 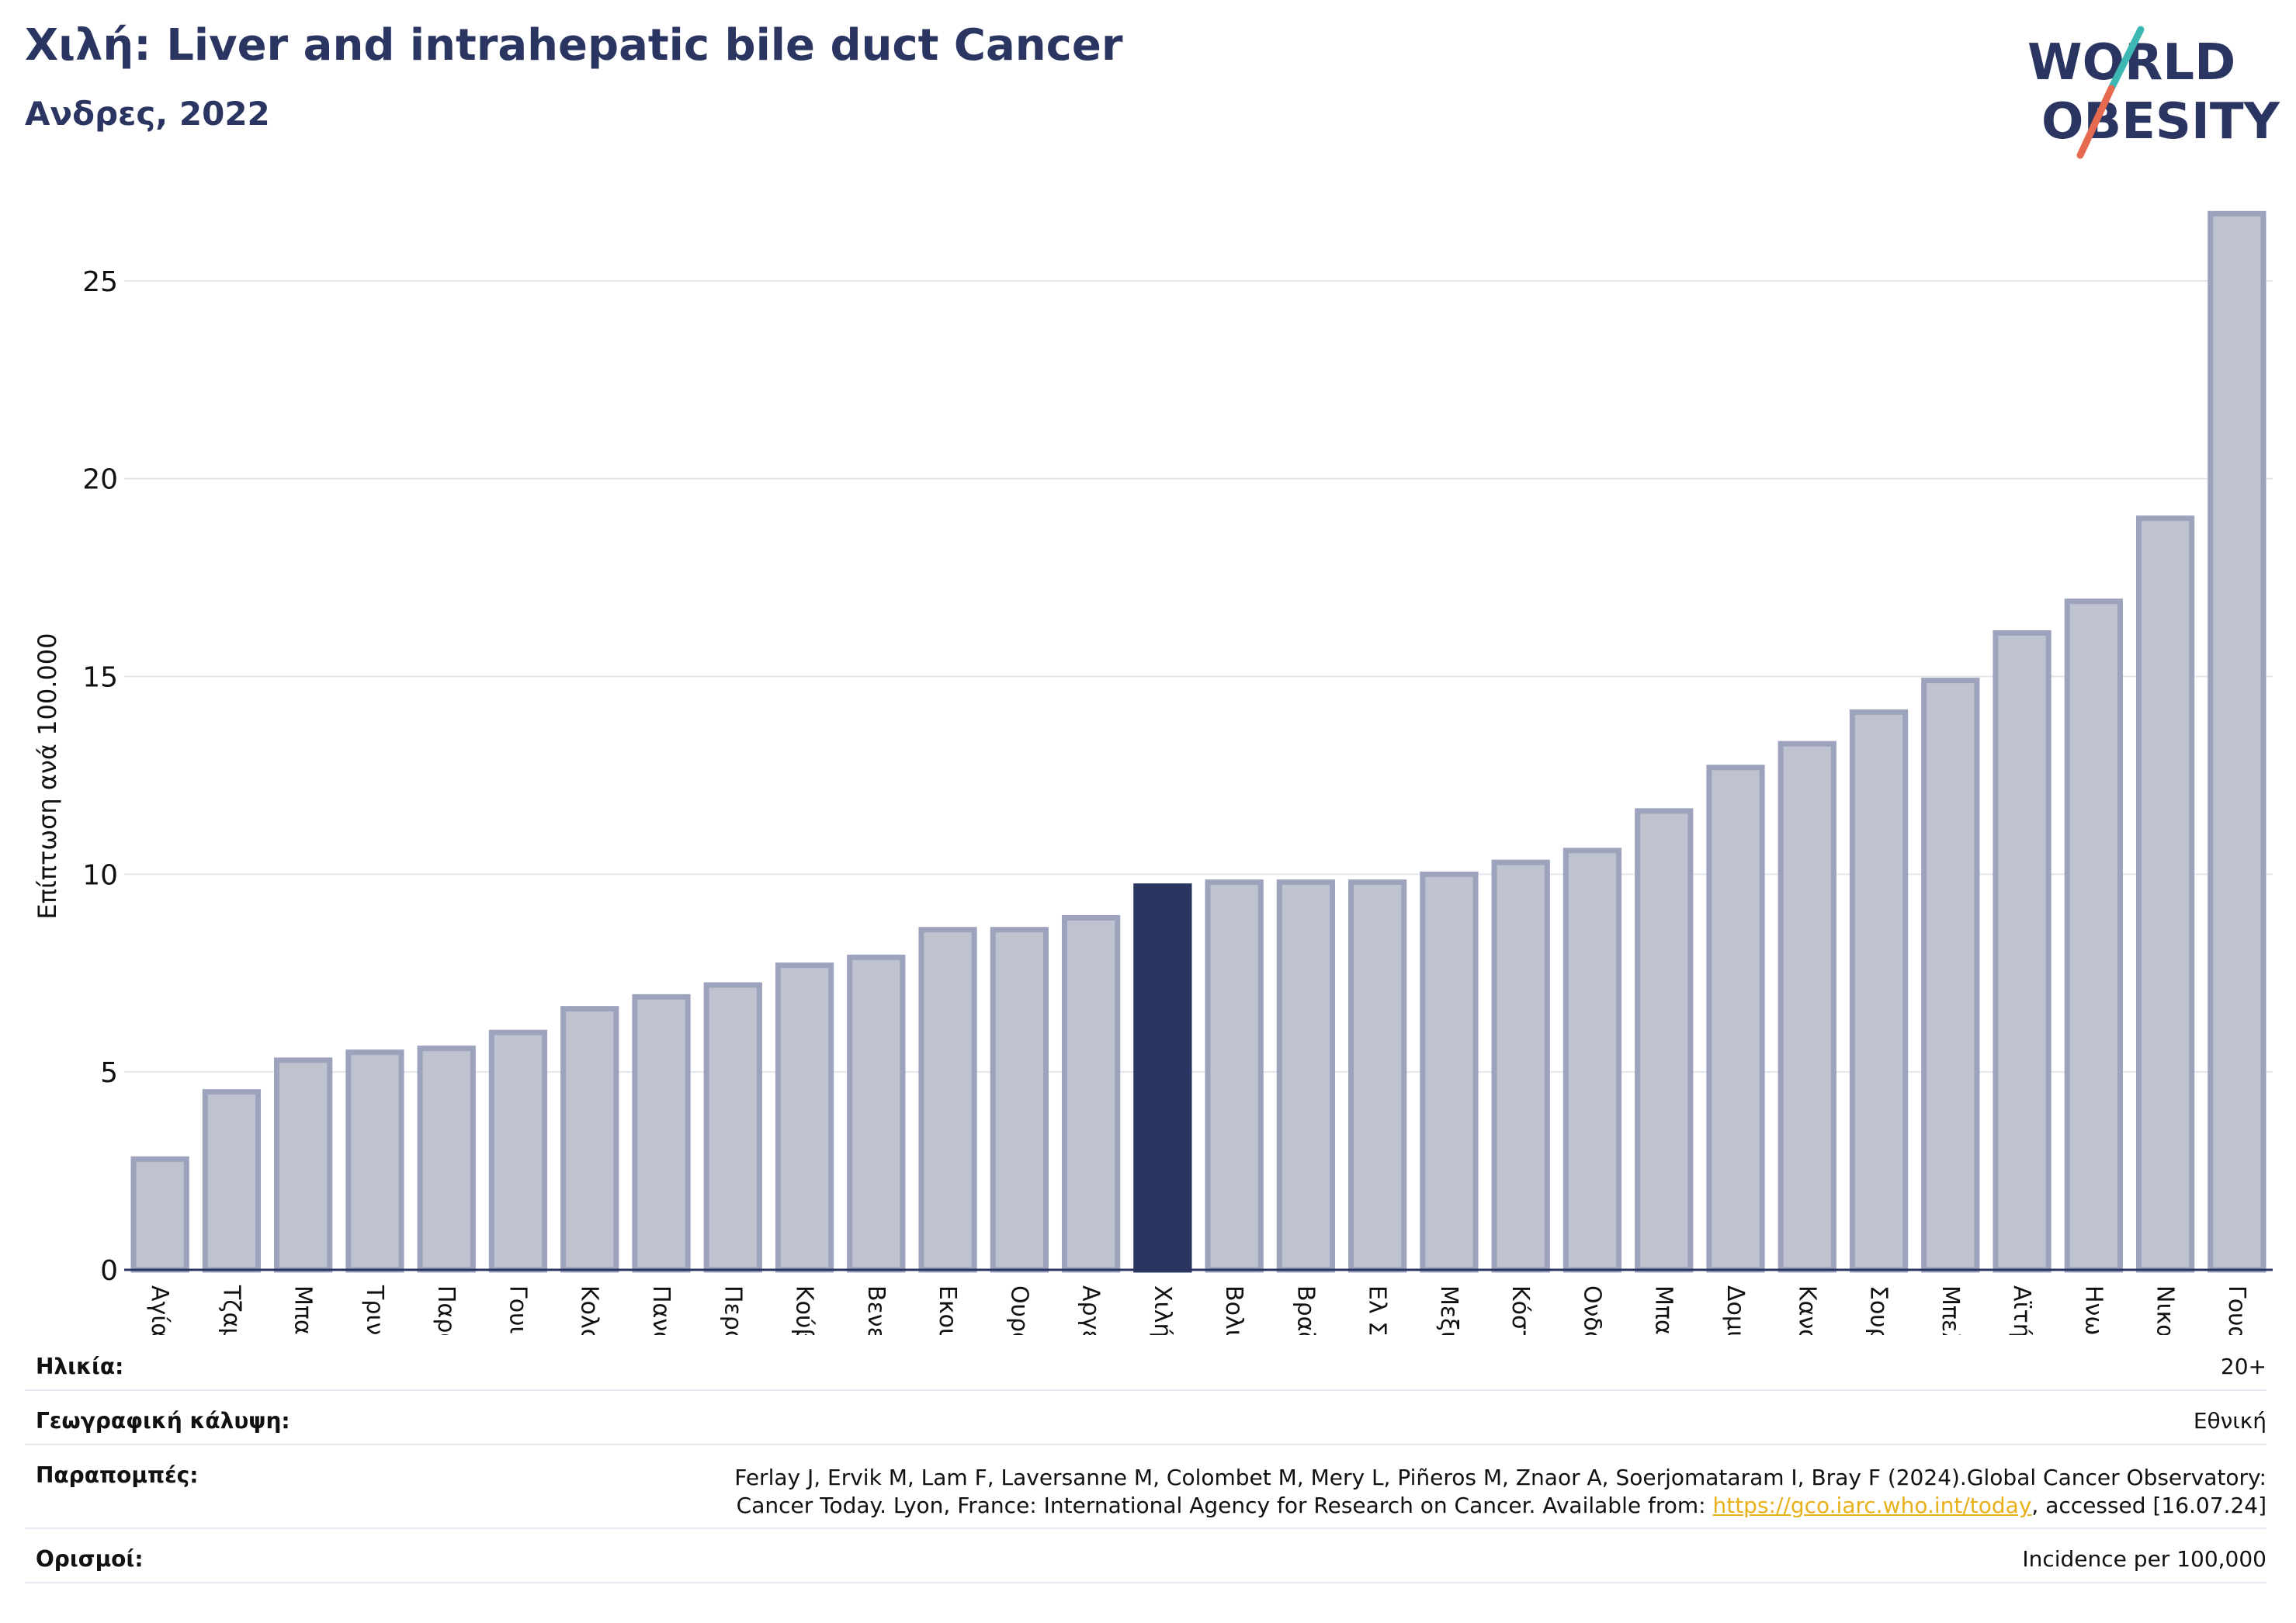 I want to click on x-tick-label: Κόστα Ρίκα, so click(x=1520, y=1310).